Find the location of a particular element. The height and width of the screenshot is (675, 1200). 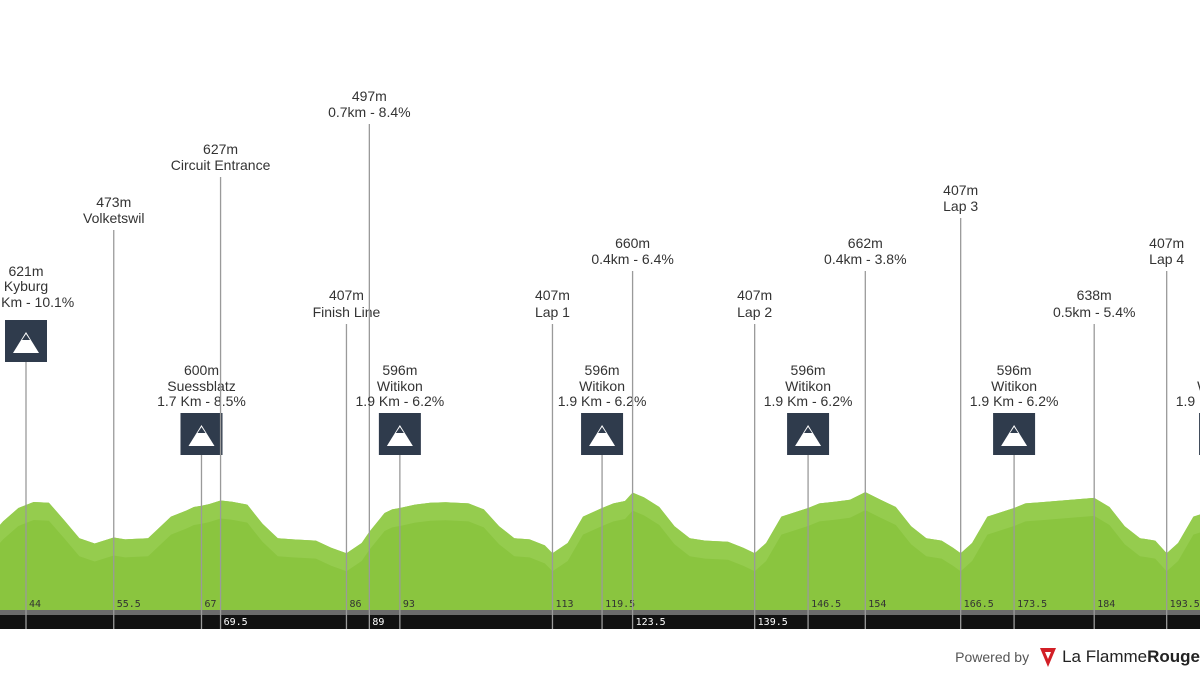

km-tick-label: 154 is located at coordinates (877, 604).